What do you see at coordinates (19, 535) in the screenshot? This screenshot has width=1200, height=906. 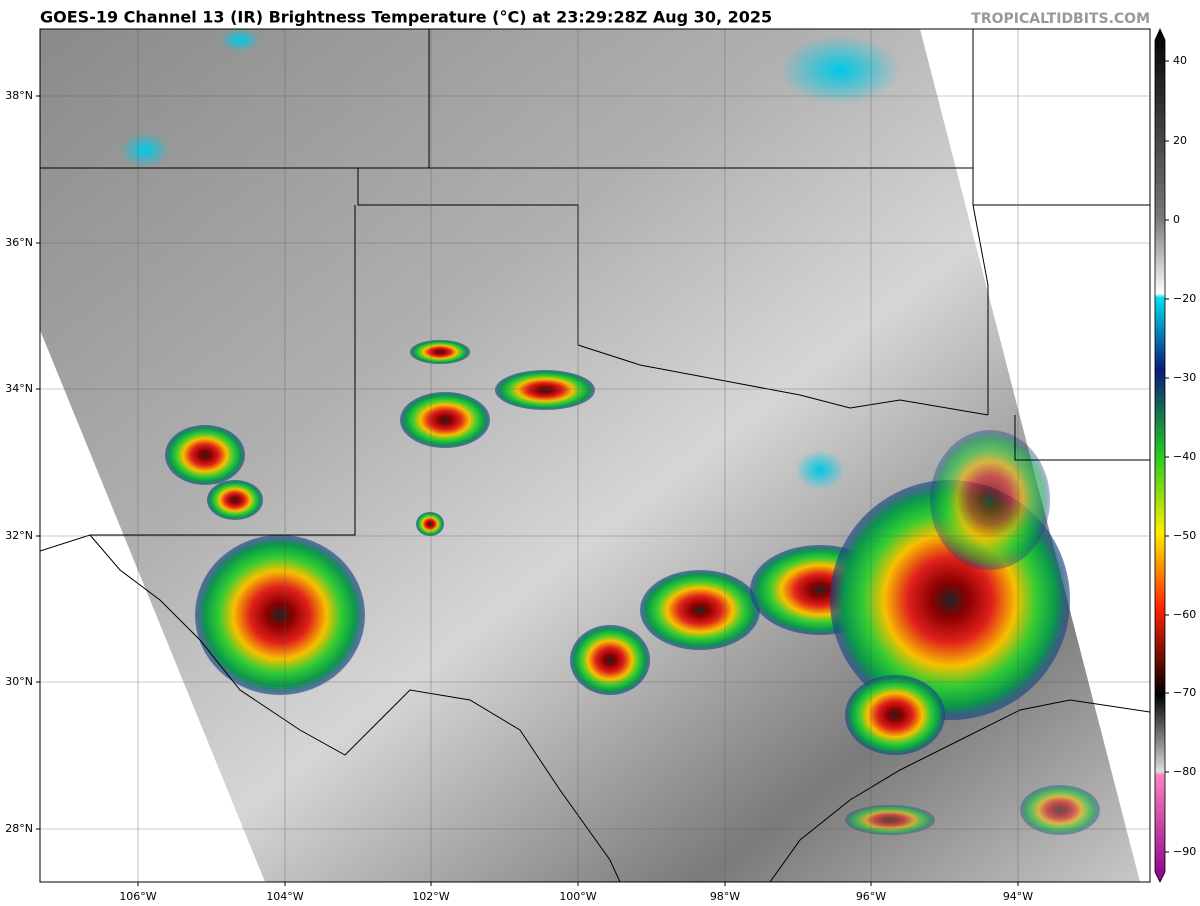 I see `lat-label: 32°N` at bounding box center [19, 535].